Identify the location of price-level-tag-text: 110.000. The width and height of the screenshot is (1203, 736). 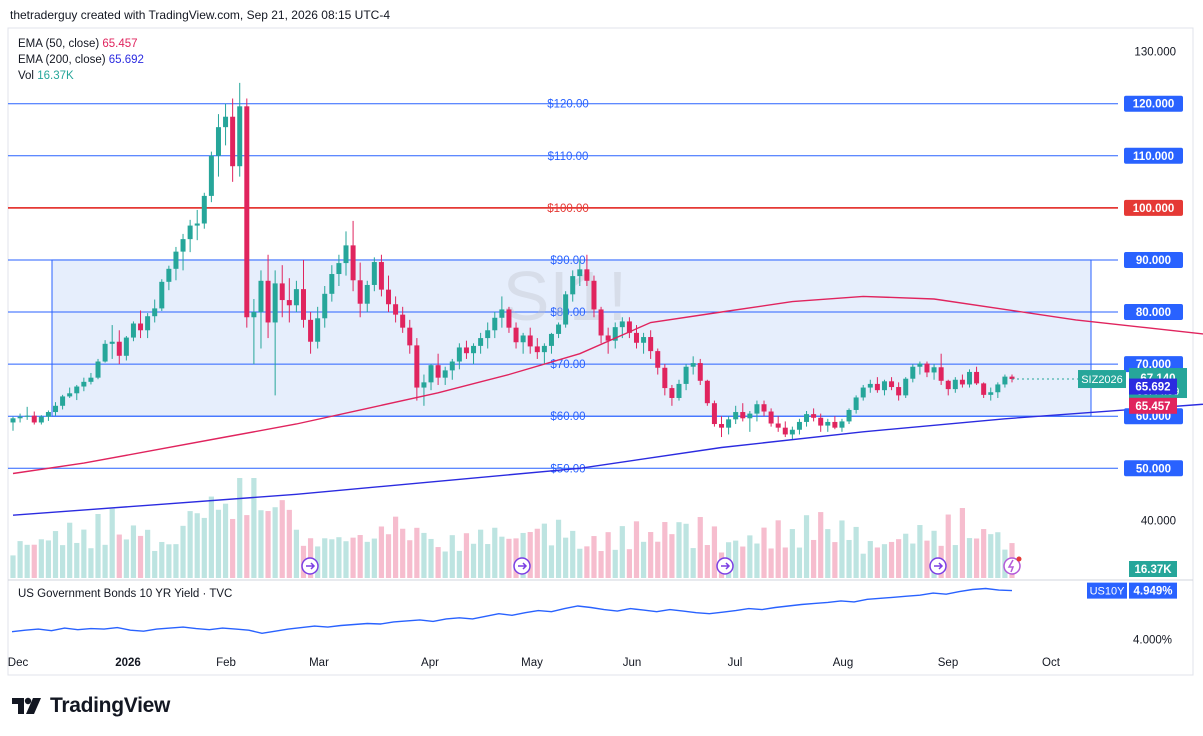
(1153, 157).